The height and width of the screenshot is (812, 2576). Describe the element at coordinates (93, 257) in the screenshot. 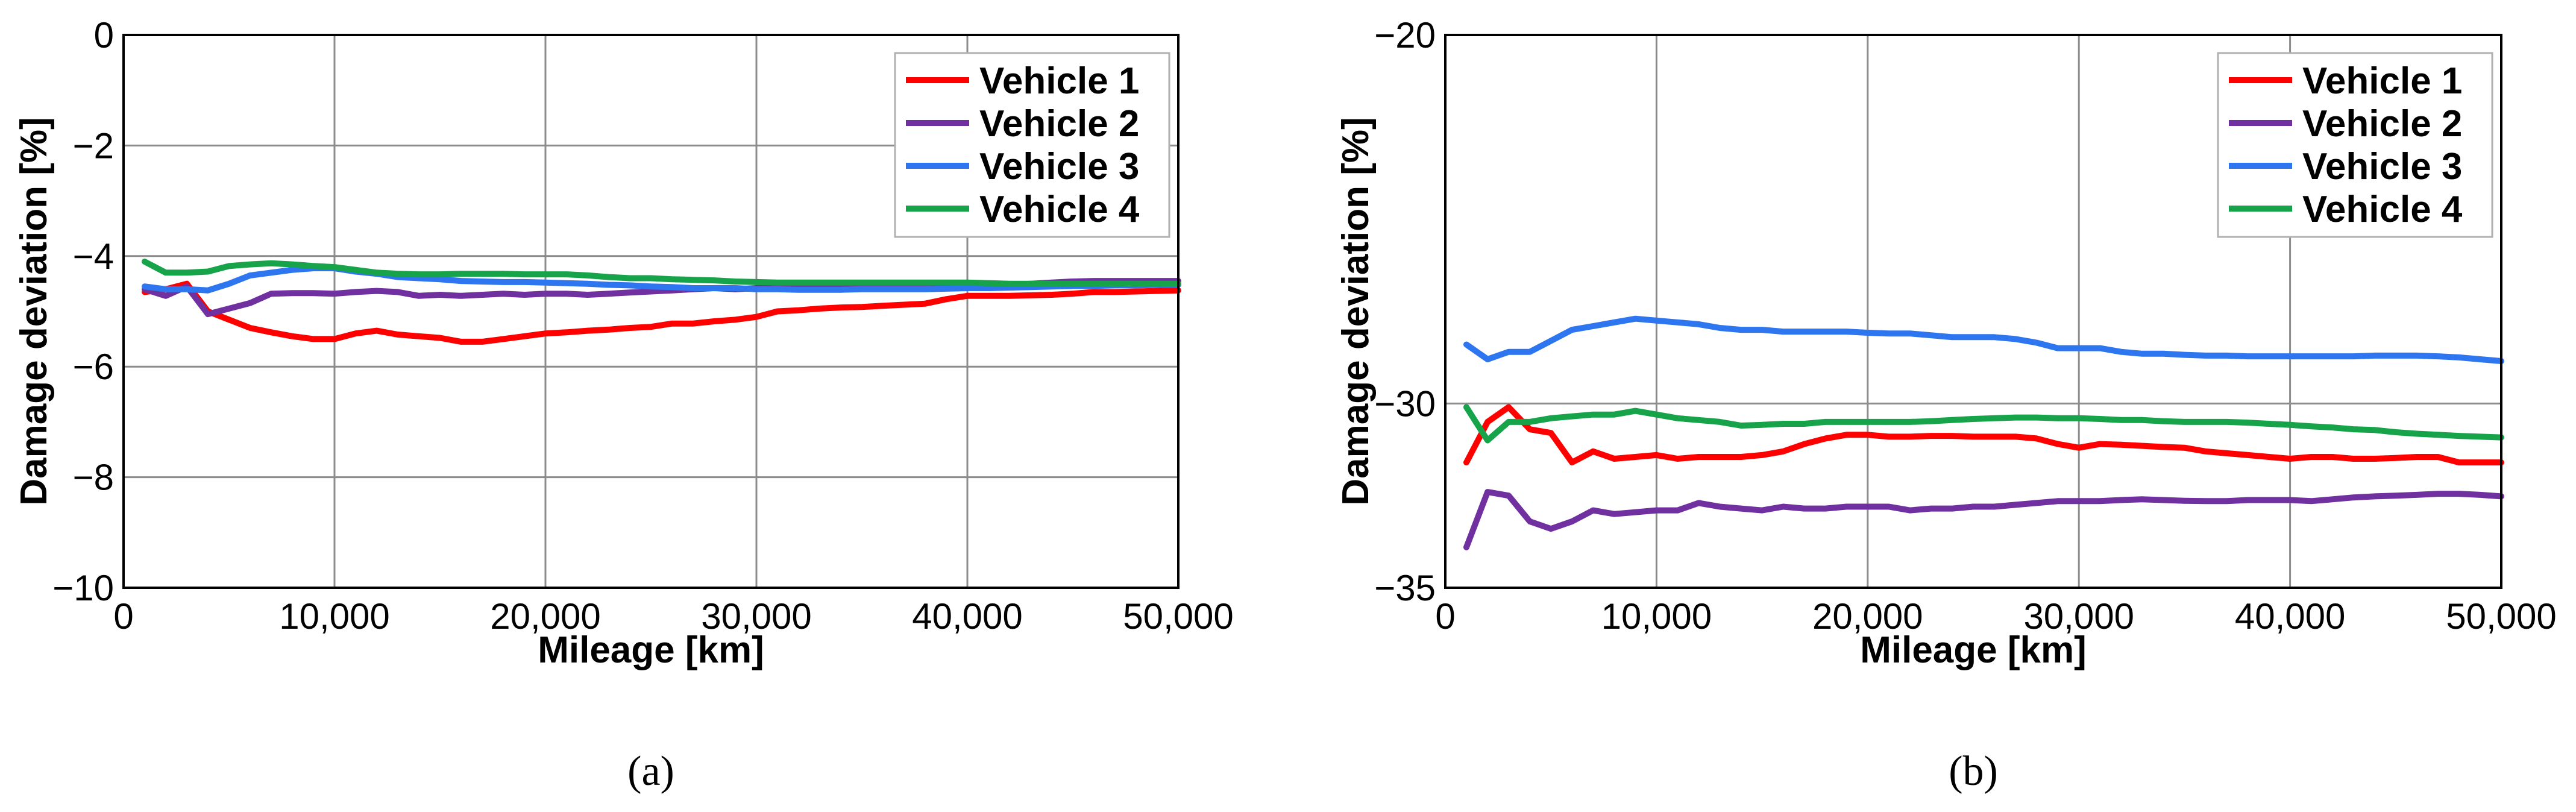

I see `y-tick-label: −4` at that location.